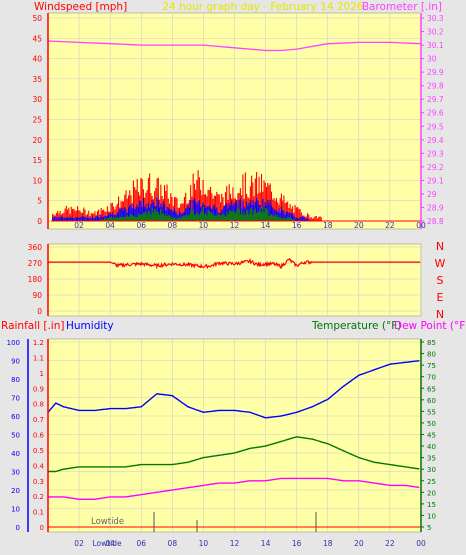 The image size is (466, 555). Describe the element at coordinates (234, 46) in the screenshot. I see `barometer-line` at that location.